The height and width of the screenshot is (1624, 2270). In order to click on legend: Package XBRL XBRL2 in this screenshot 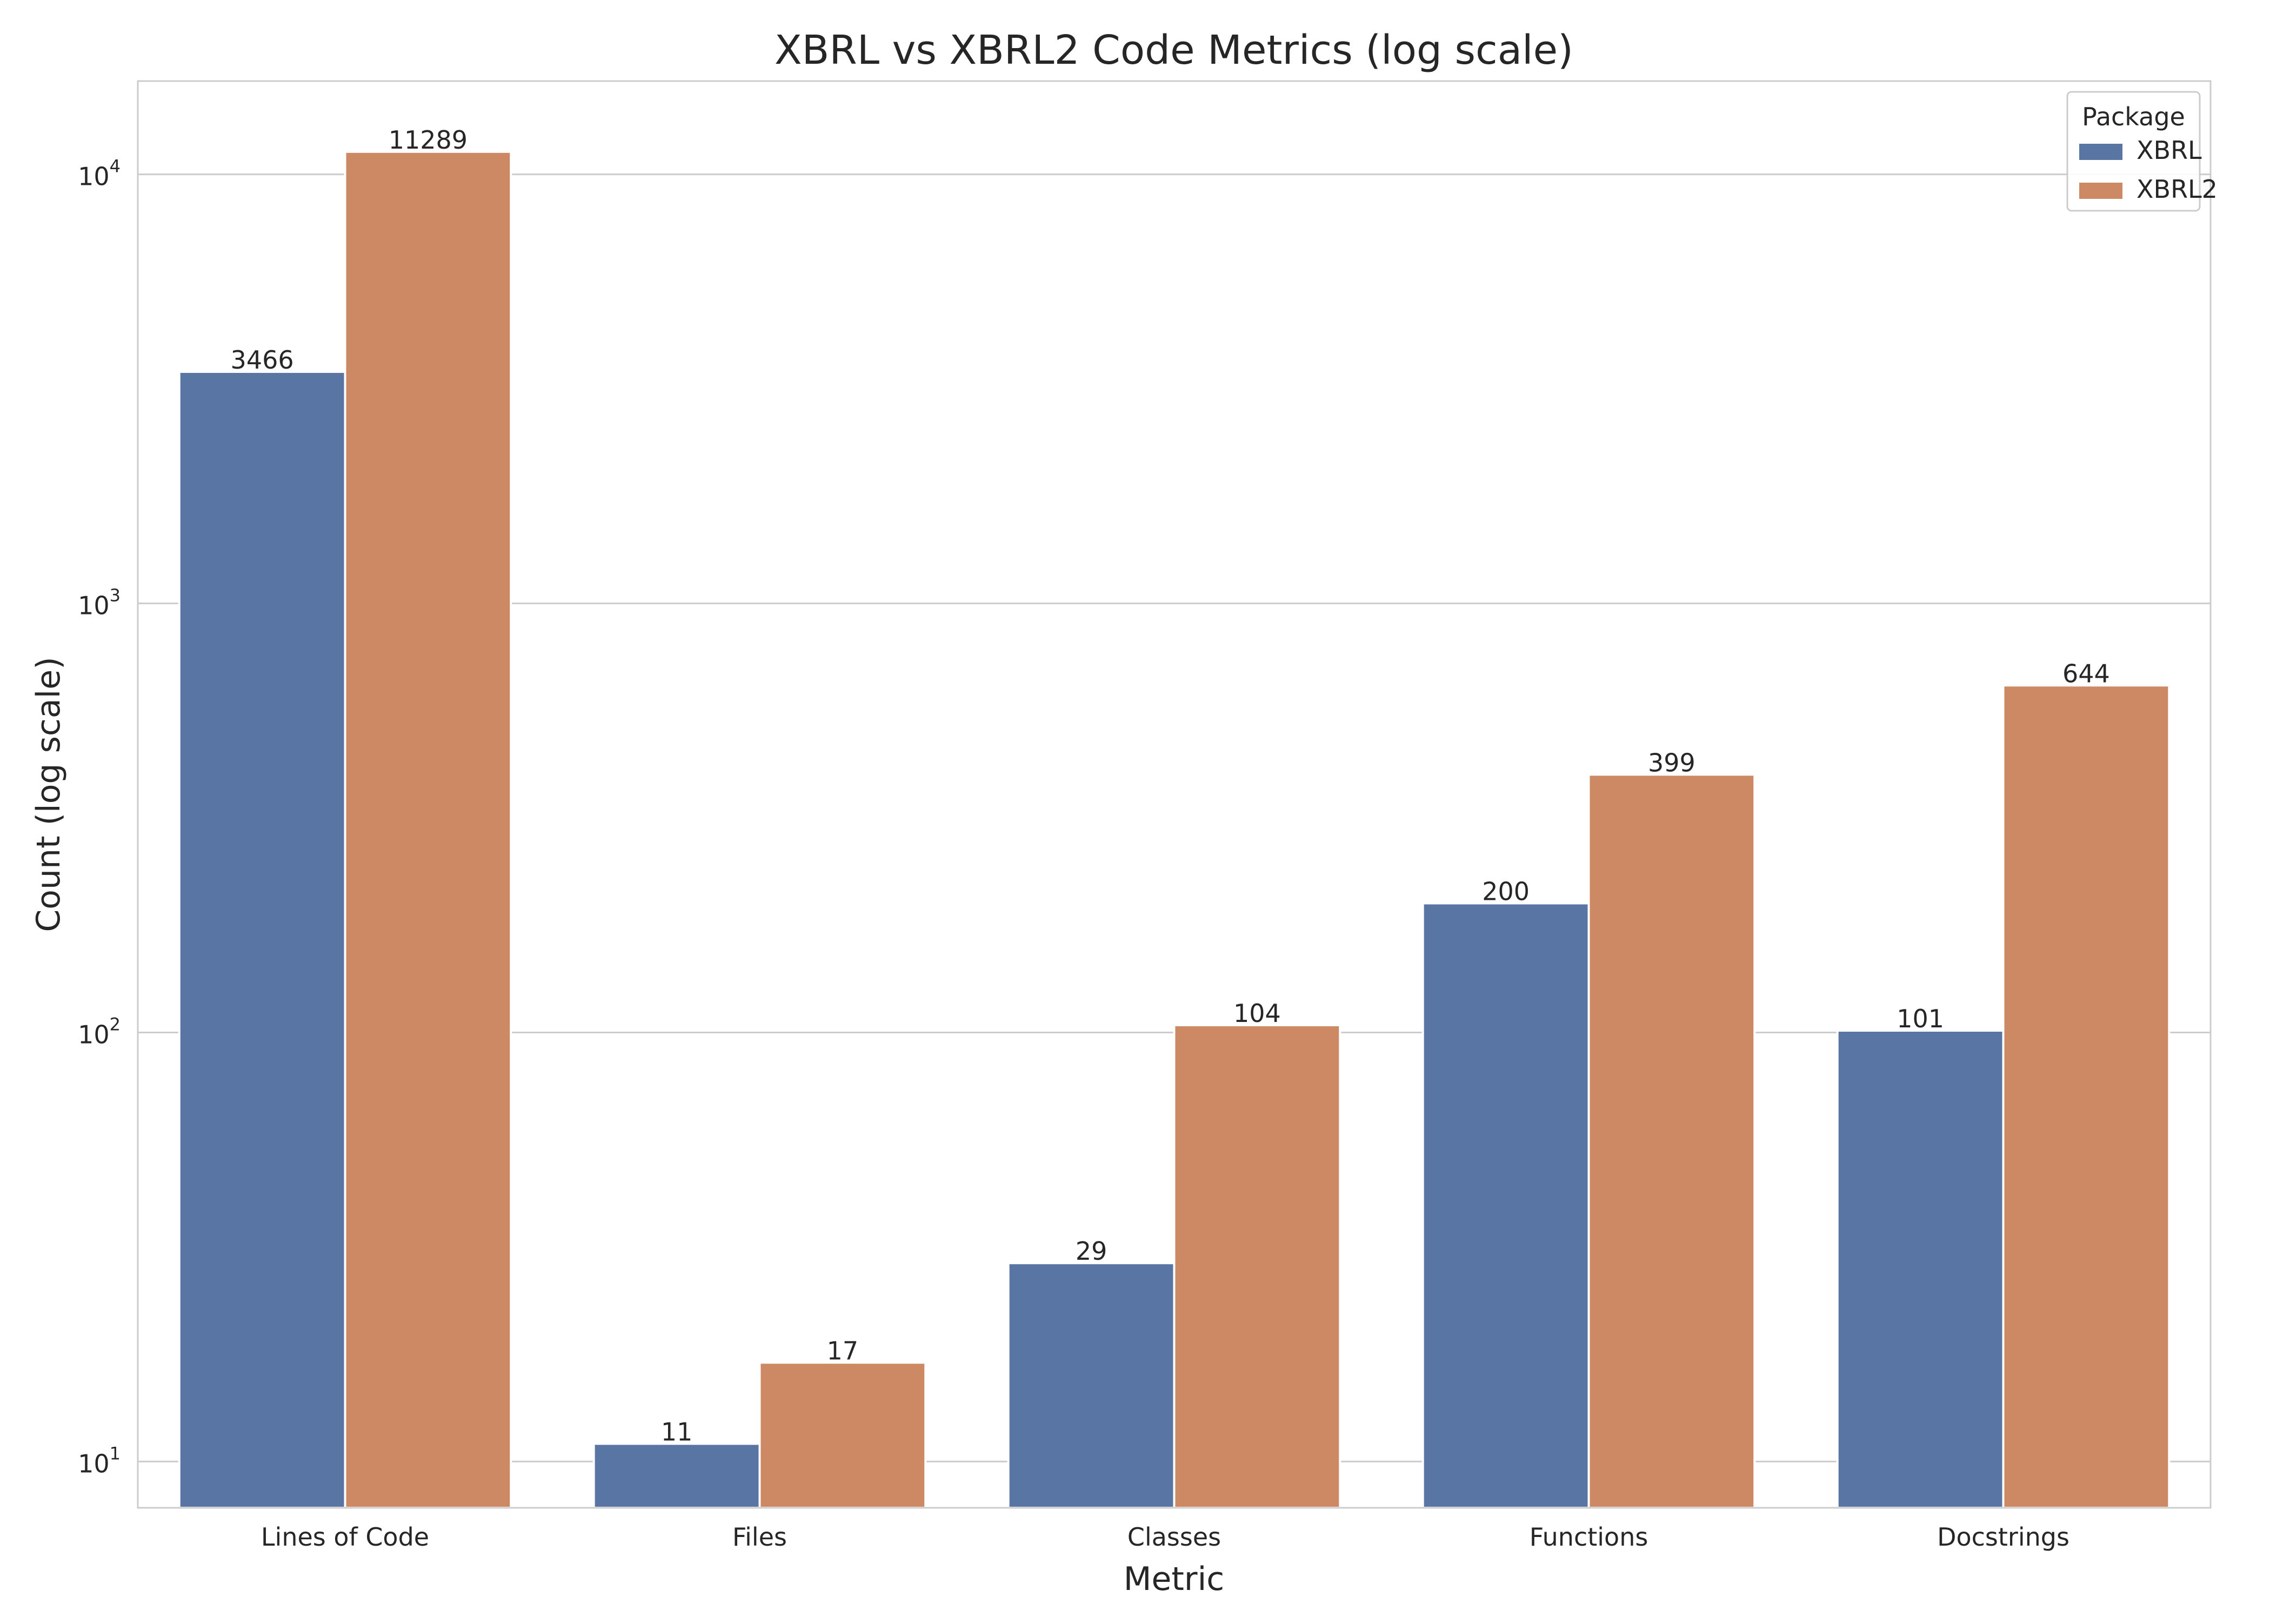, I will do `click(2142, 151)`.